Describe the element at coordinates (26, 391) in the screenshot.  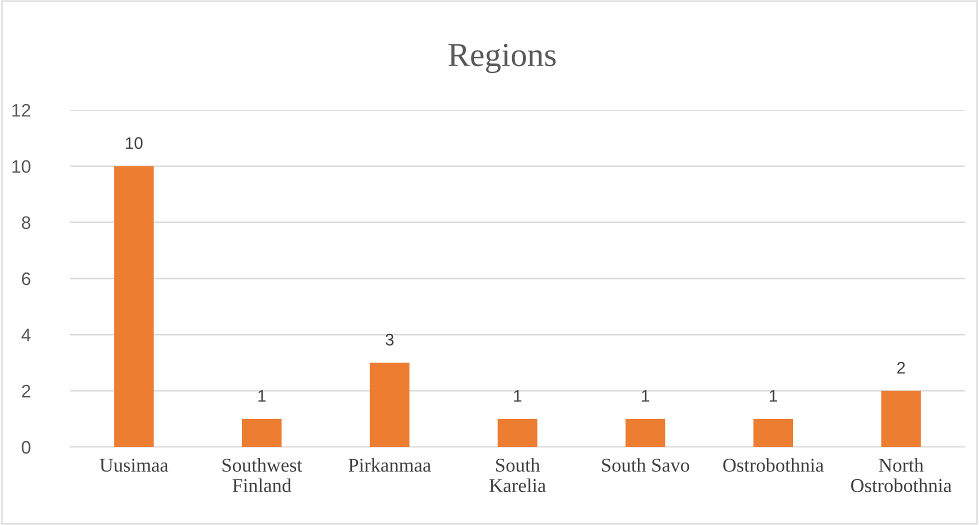
I see `y-tick-label: 2` at that location.